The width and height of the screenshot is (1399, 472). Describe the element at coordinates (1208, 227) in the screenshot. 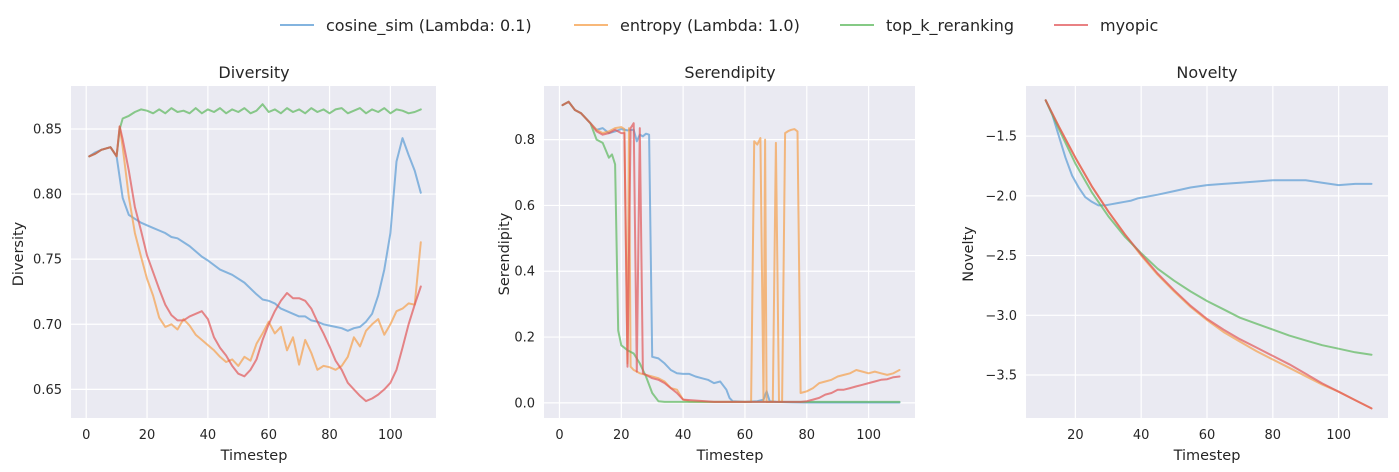

I see `novelty-series-top-k-reranking` at that location.